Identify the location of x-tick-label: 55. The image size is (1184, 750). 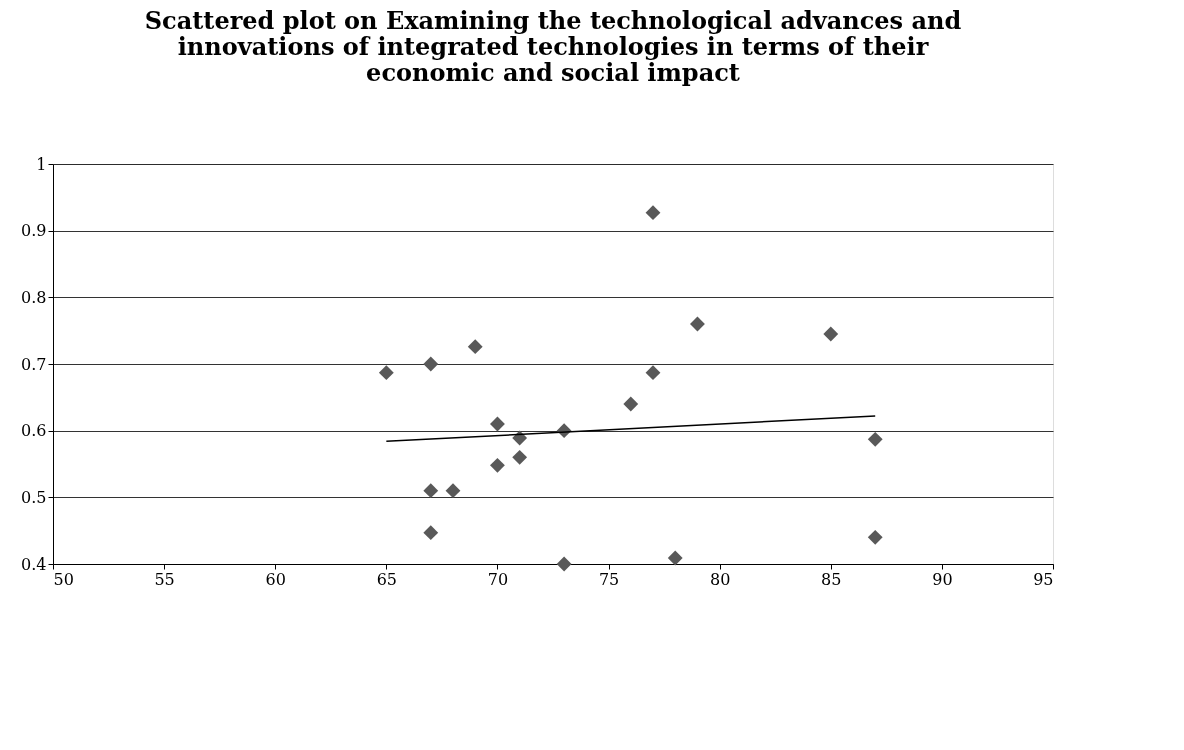
(164, 579).